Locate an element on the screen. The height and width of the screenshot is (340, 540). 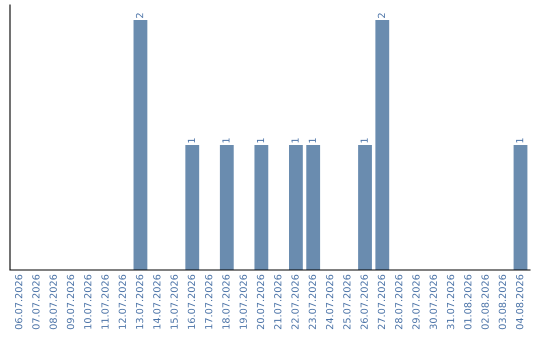
x-tick-label: 12.07.2026 is located at coordinates (122, 301).